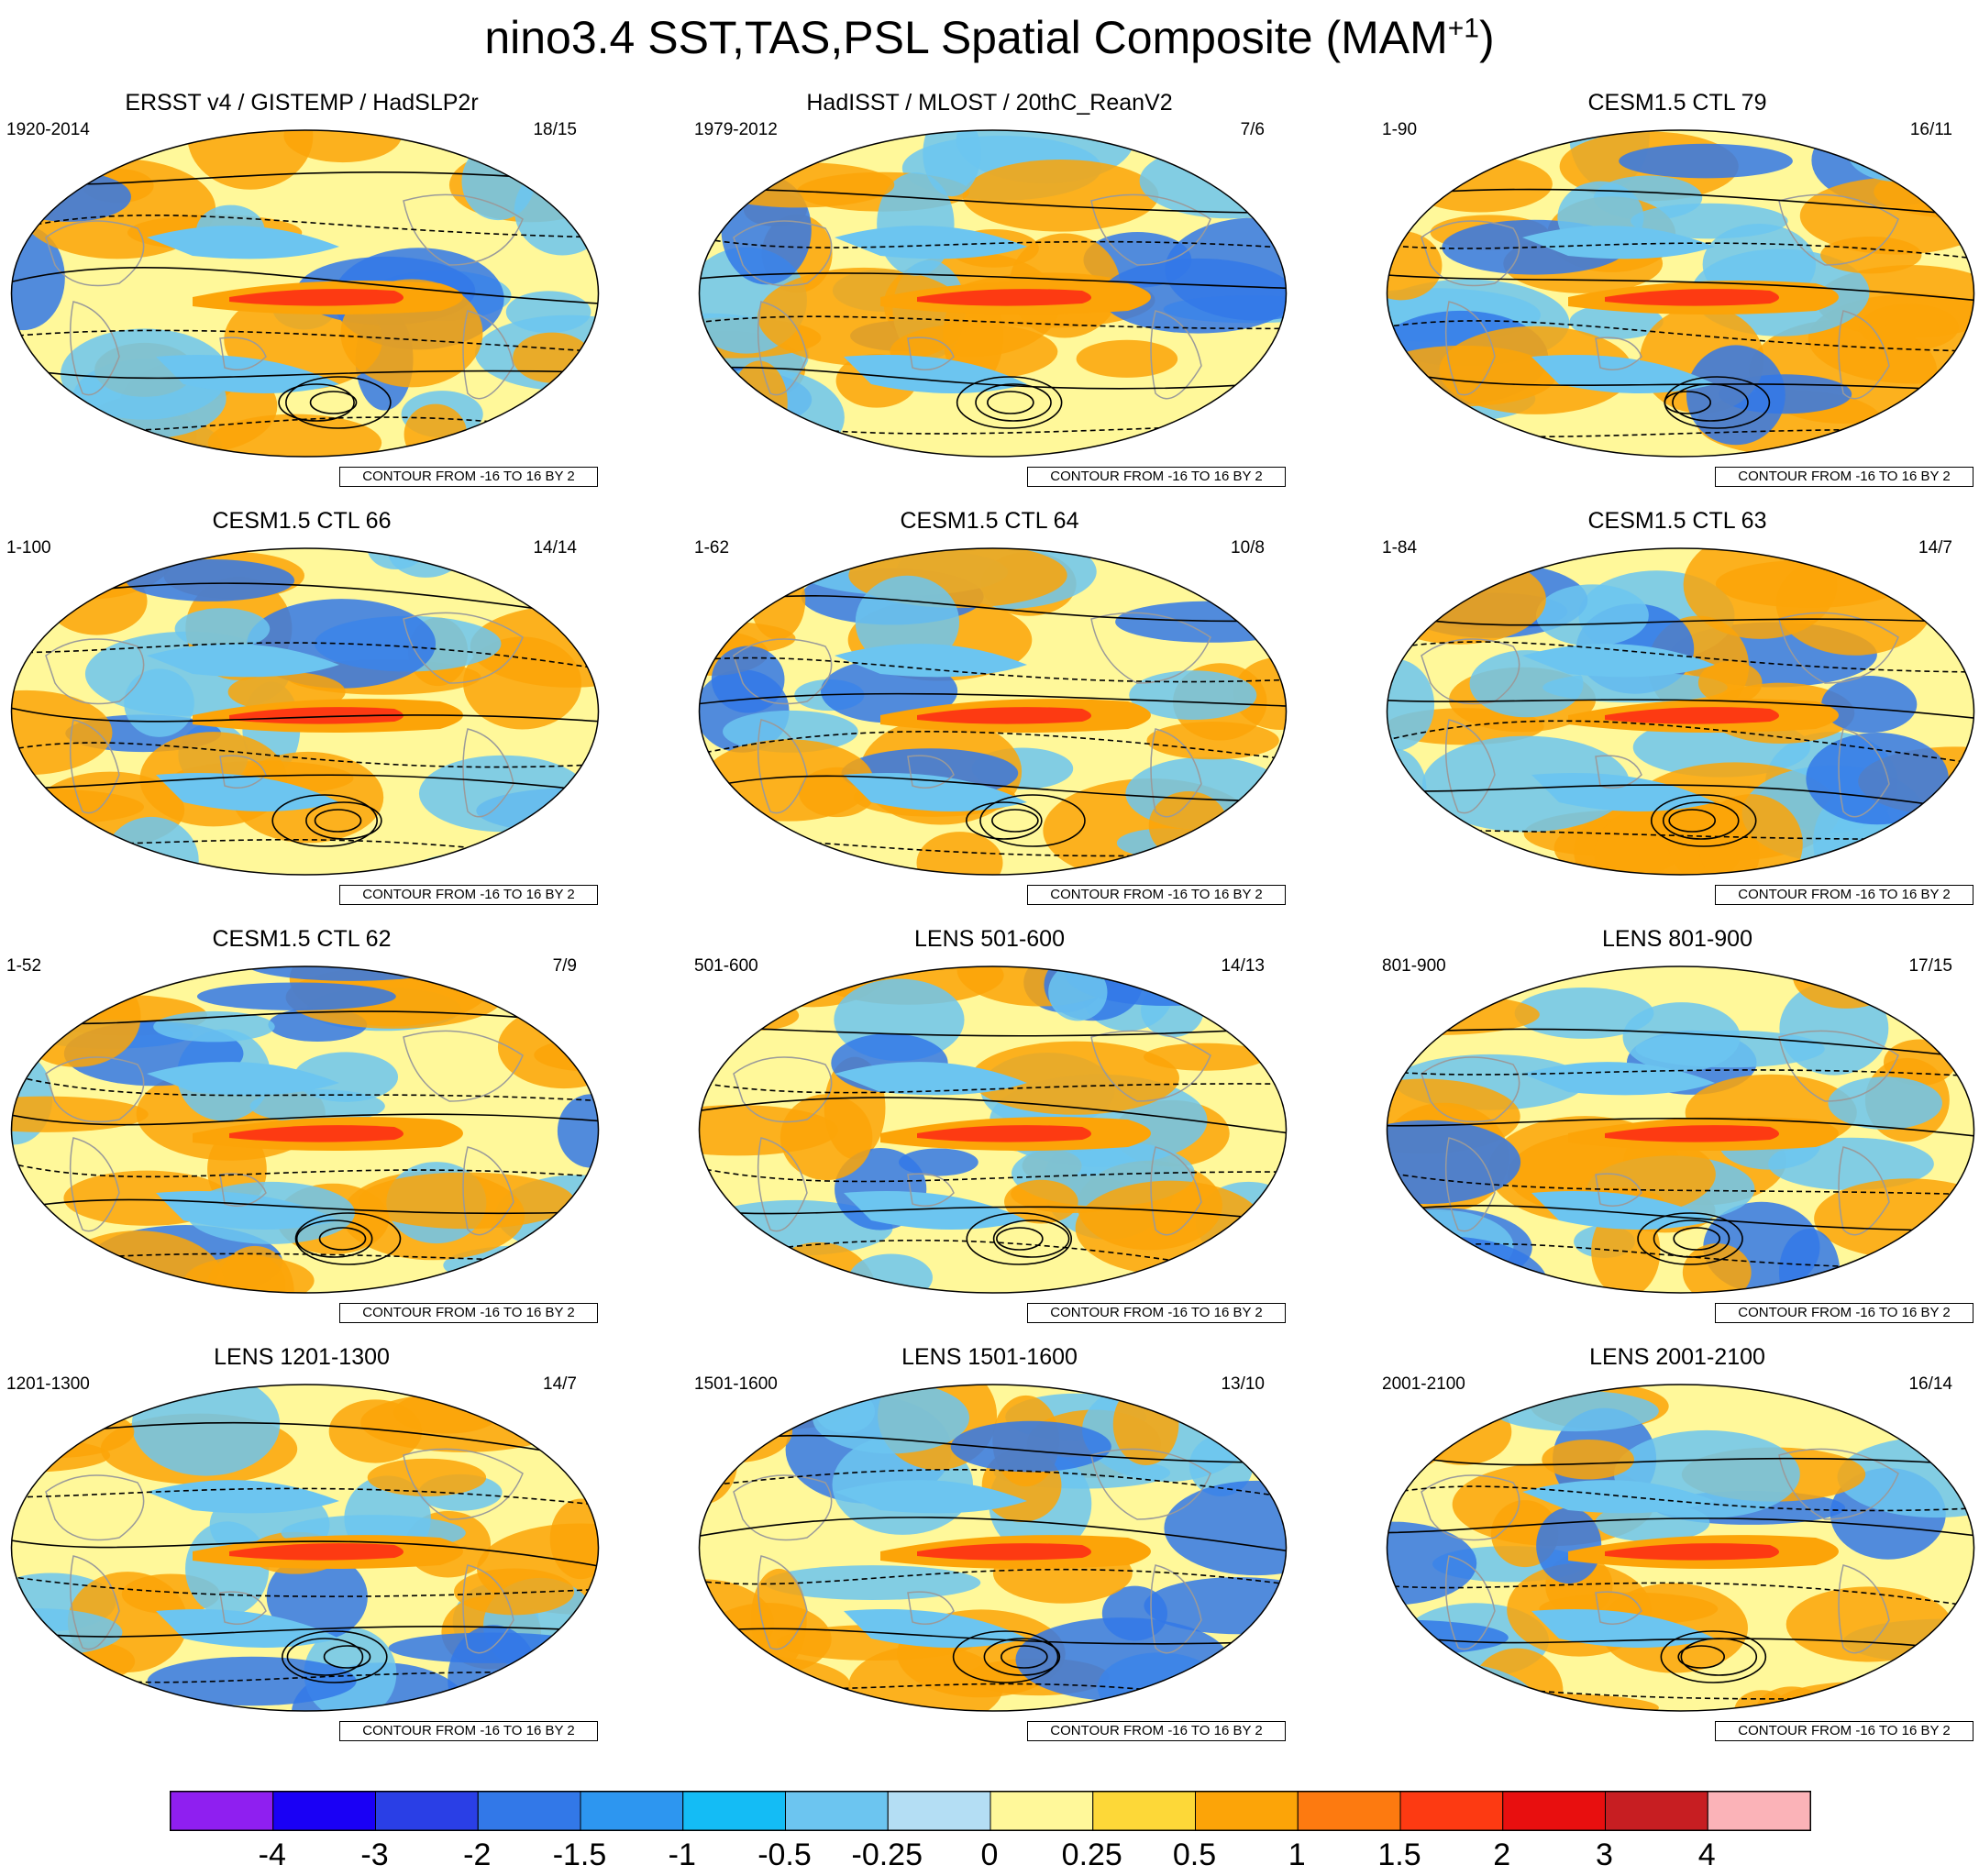 Image resolution: width=1979 pixels, height=1876 pixels. What do you see at coordinates (1677, 521) in the screenshot?
I see `panel-title: CESM1.5 CTL 63` at bounding box center [1677, 521].